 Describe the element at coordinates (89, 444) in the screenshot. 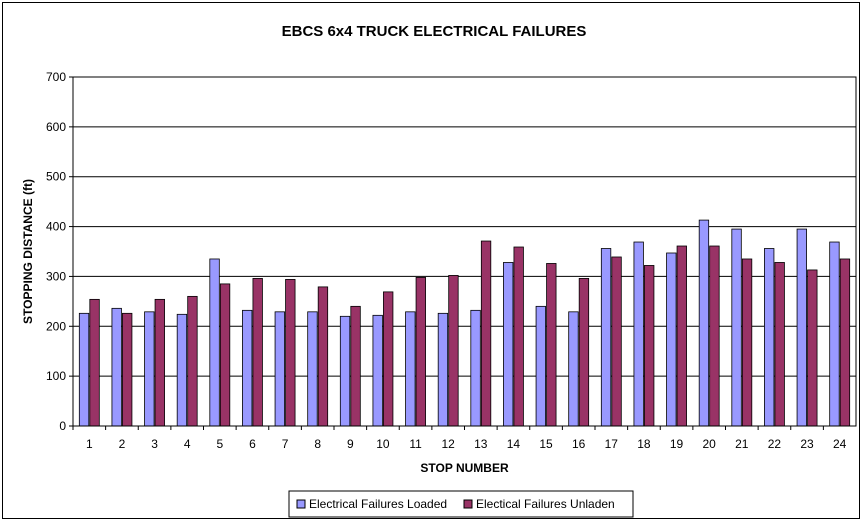

I see `x-tick-label: 1` at that location.